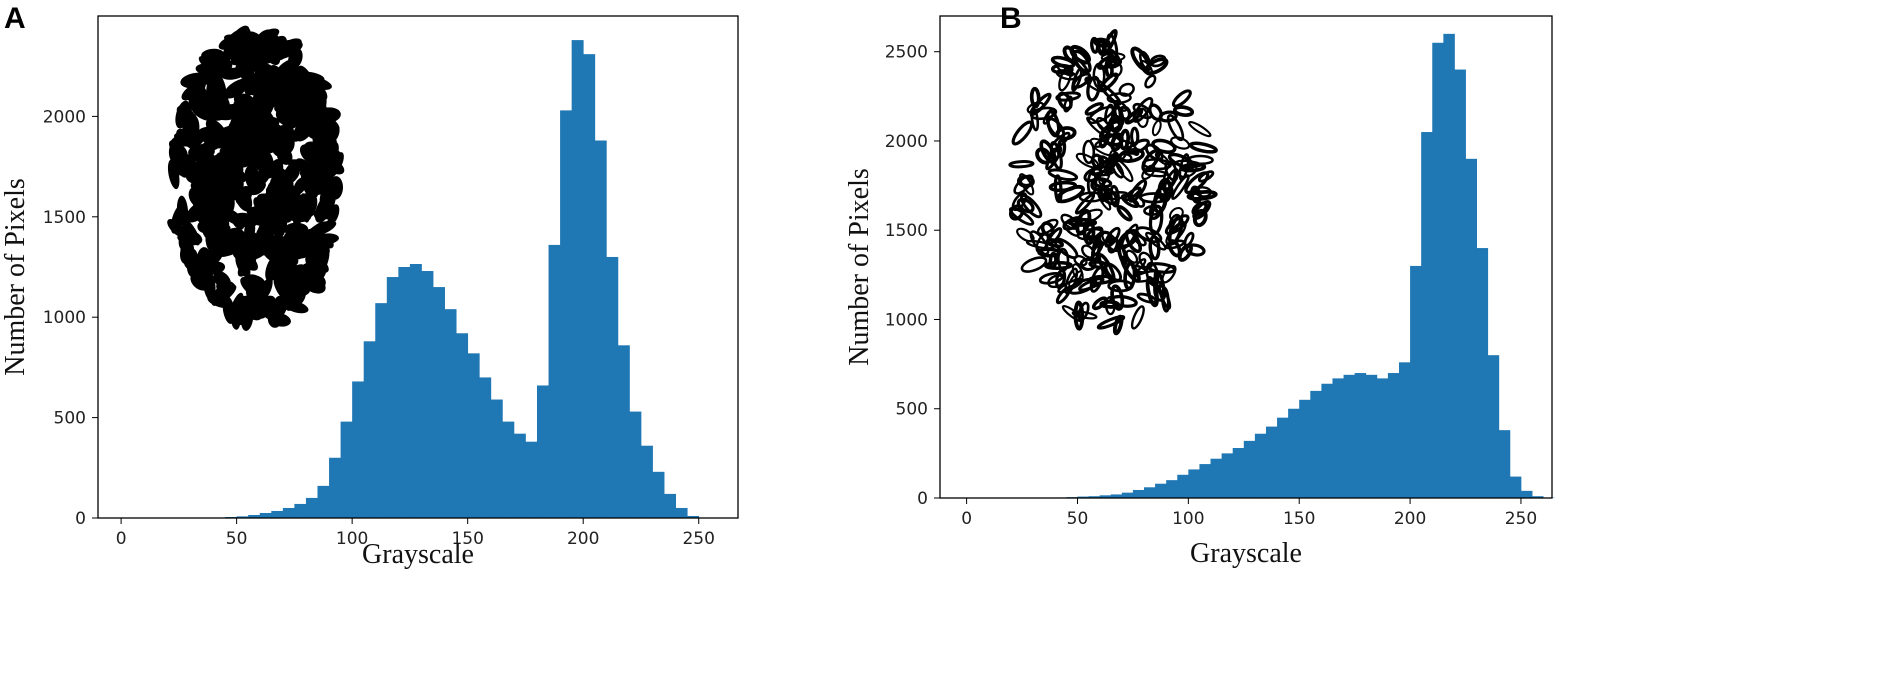 The width and height of the screenshot is (1900, 692). What do you see at coordinates (912, 410) in the screenshot?
I see `y-tick-label: 500` at bounding box center [912, 410].